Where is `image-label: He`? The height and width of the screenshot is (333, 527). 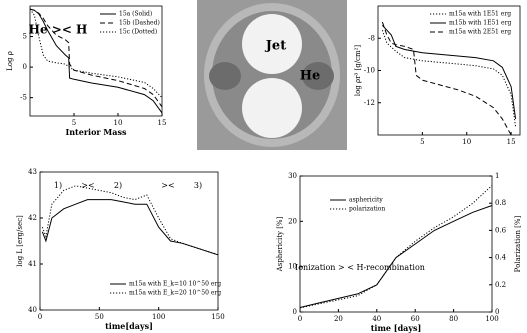
image-label: He is located at coordinates (310, 76).